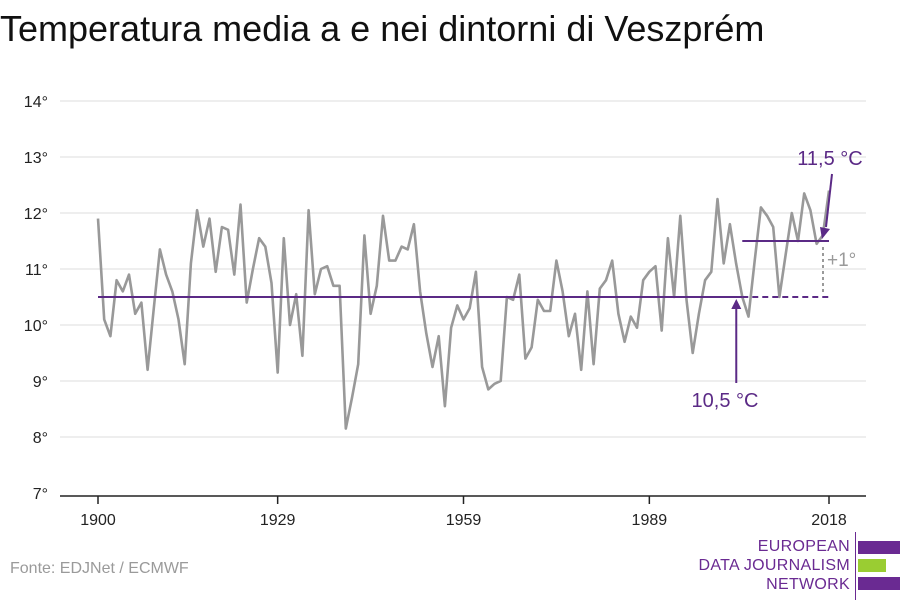 The height and width of the screenshot is (600, 900). Describe the element at coordinates (829, 520) in the screenshot. I see `x-tick-label: 2018` at that location.